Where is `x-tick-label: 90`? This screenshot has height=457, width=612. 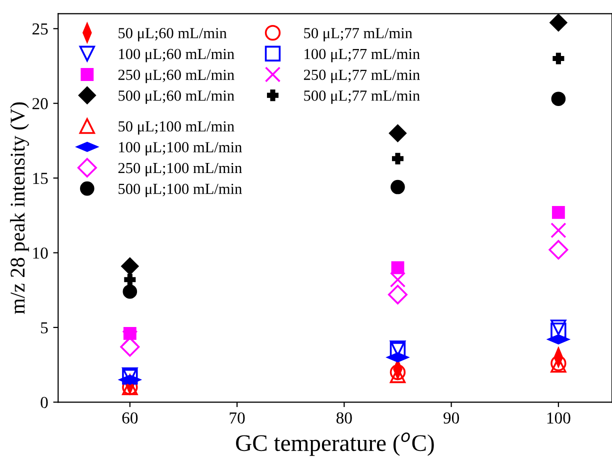 x-tick-label: 90 is located at coordinates (452, 418).